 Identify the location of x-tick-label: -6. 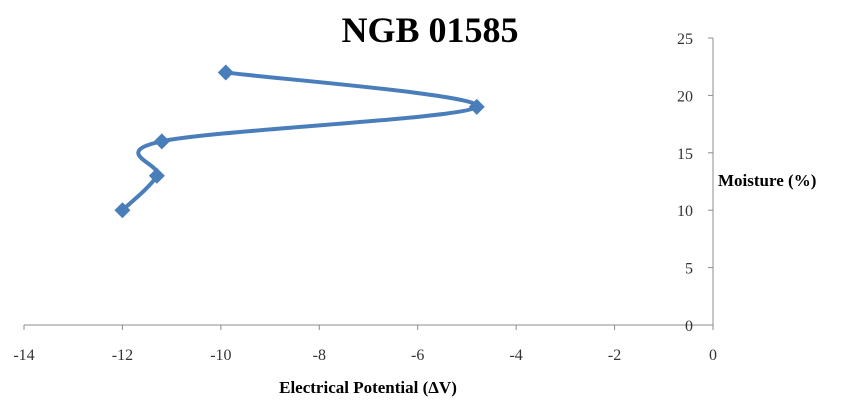
(417, 355).